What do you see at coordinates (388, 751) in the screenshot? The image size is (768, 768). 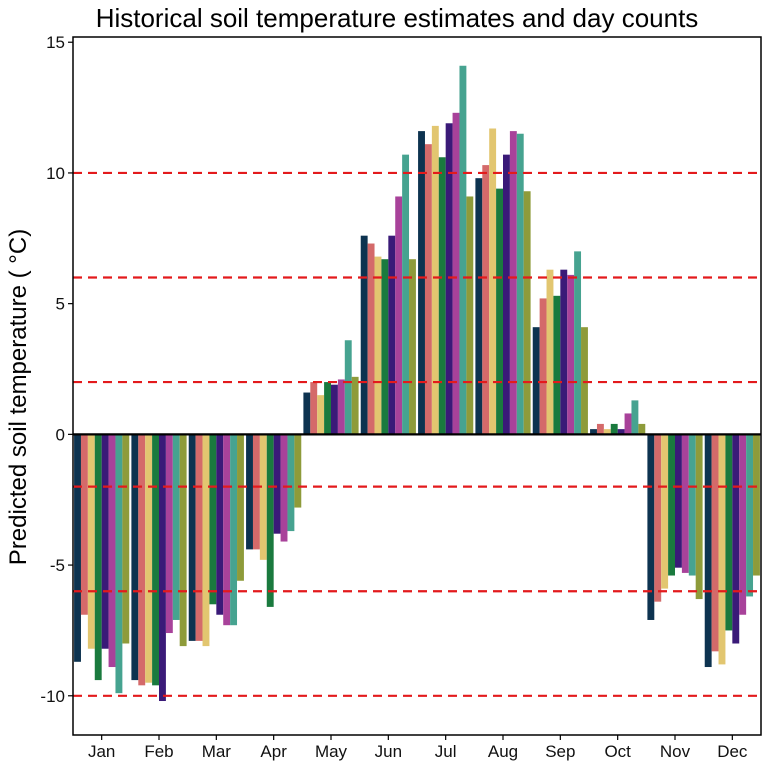 I see `x-tick-label: Jun` at bounding box center [388, 751].